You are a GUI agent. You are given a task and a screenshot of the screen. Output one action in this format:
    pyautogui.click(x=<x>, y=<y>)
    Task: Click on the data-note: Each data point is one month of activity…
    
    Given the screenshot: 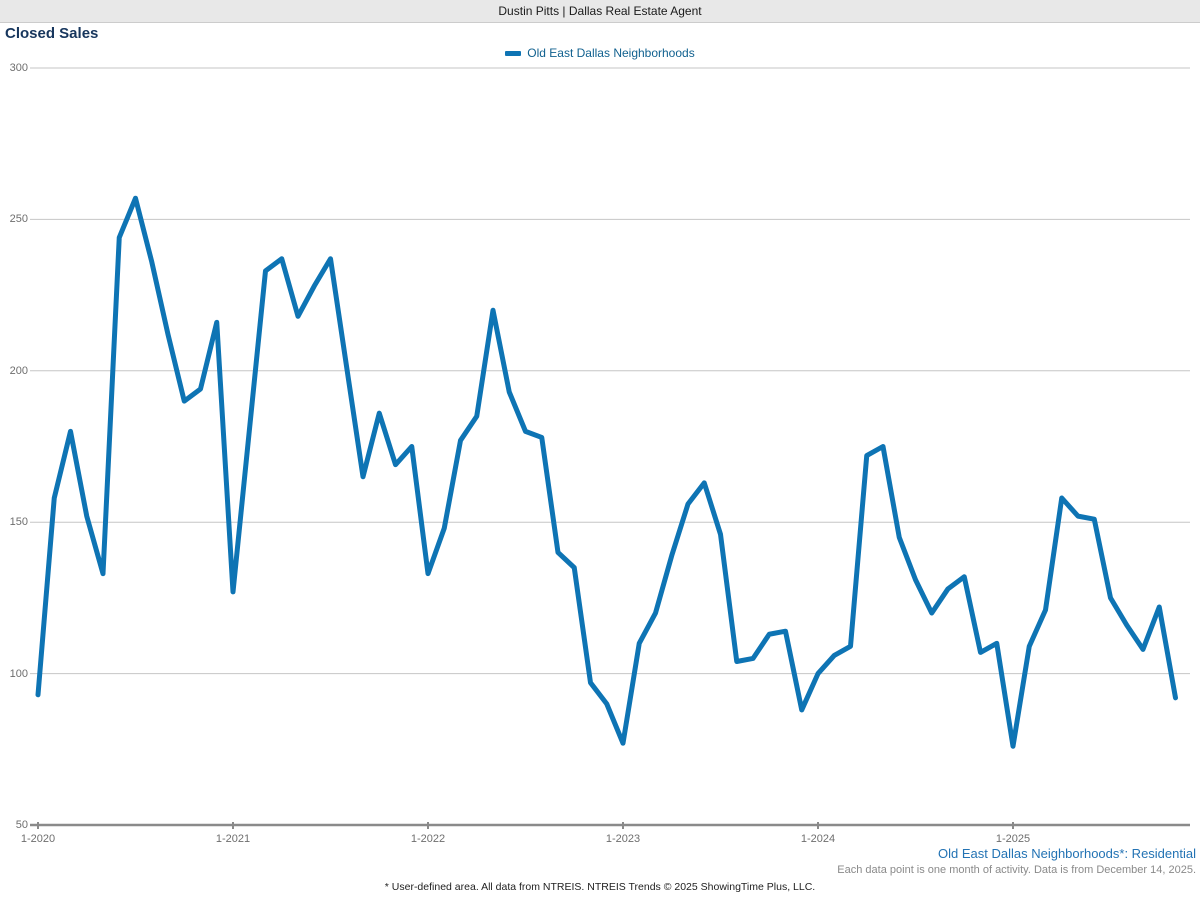 What is the action you would take?
    pyautogui.click(x=1016, y=870)
    